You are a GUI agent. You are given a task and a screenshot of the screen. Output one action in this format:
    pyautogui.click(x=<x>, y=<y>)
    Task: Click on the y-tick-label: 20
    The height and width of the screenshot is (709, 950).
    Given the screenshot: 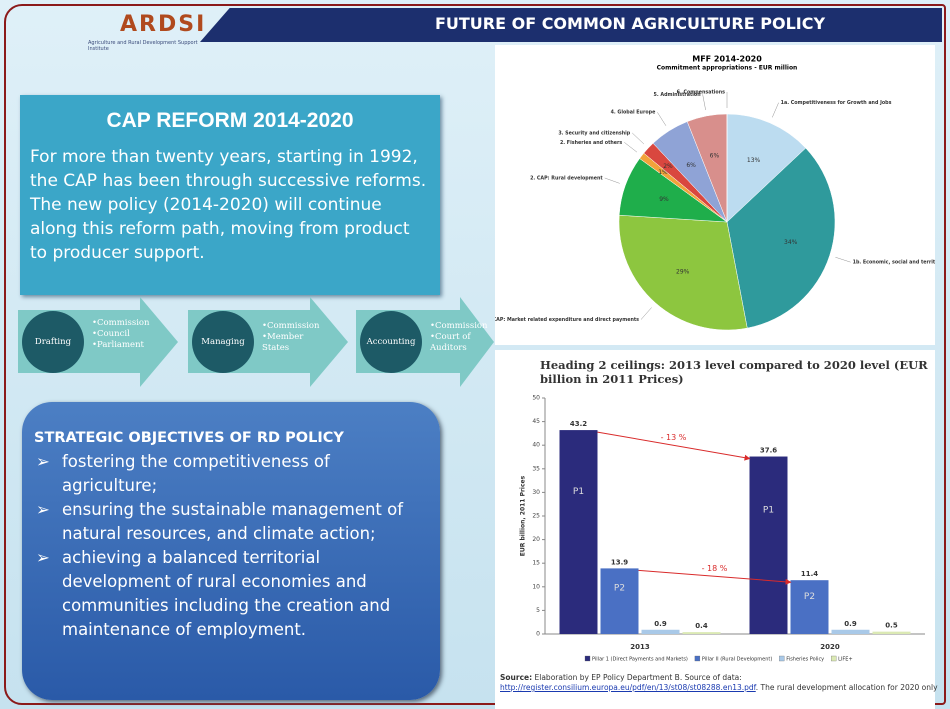 What is the action you would take?
    pyautogui.click(x=536, y=539)
    